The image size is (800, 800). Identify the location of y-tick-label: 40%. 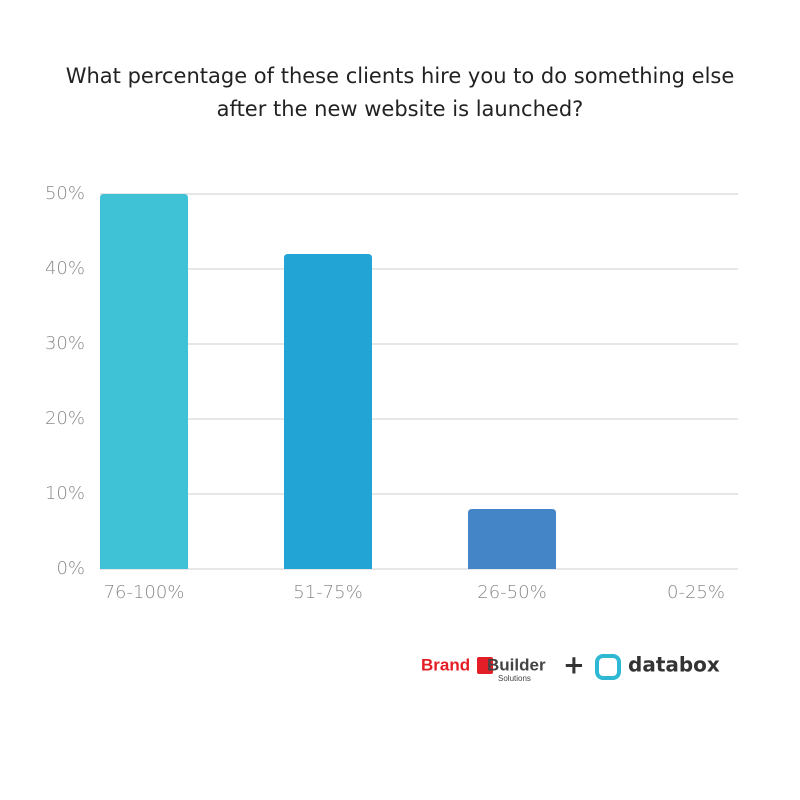
(65, 268).